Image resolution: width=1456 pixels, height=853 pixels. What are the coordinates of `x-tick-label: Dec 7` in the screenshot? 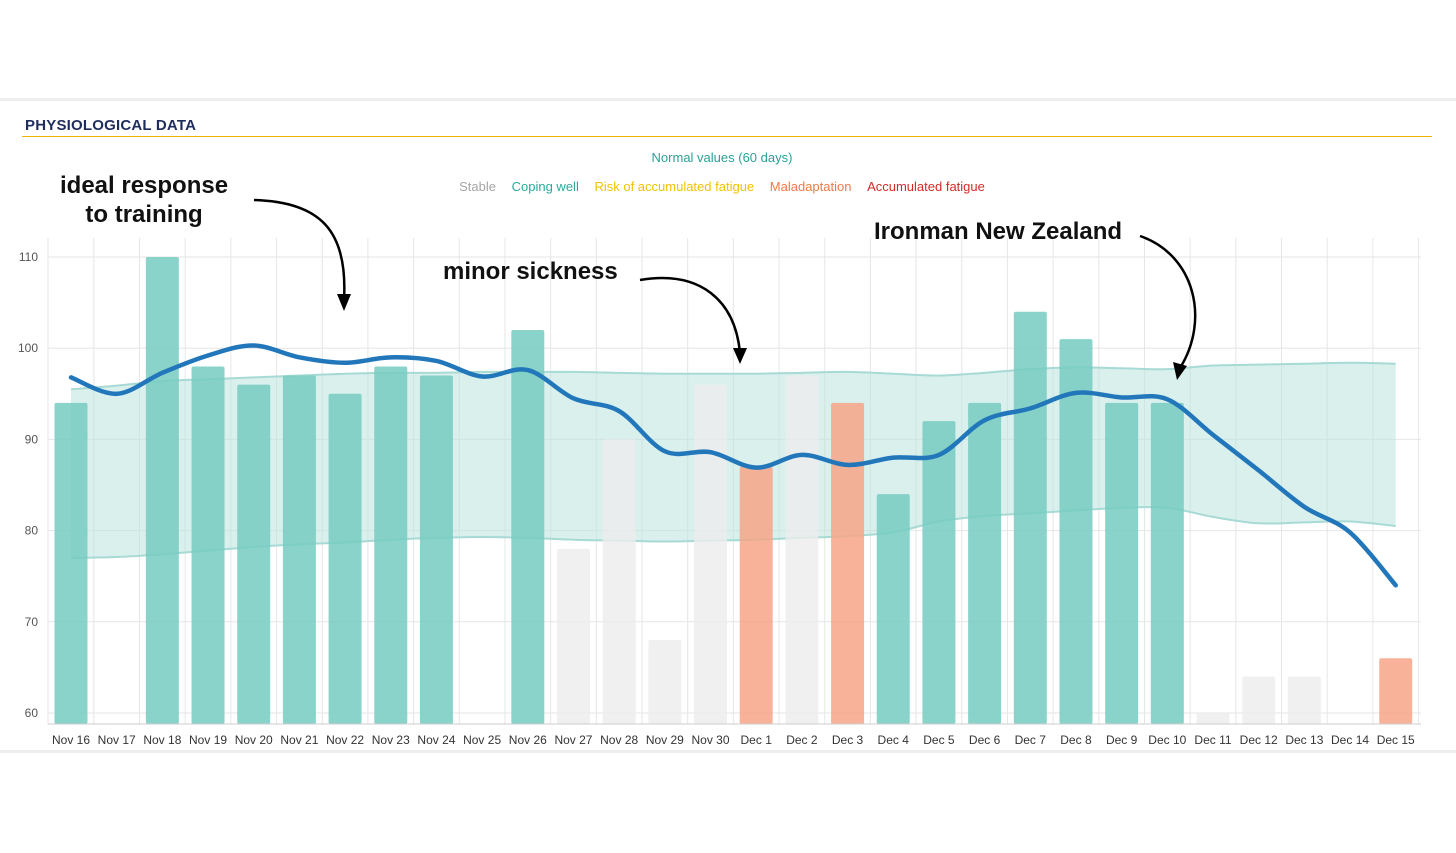 It's located at (1031, 740).